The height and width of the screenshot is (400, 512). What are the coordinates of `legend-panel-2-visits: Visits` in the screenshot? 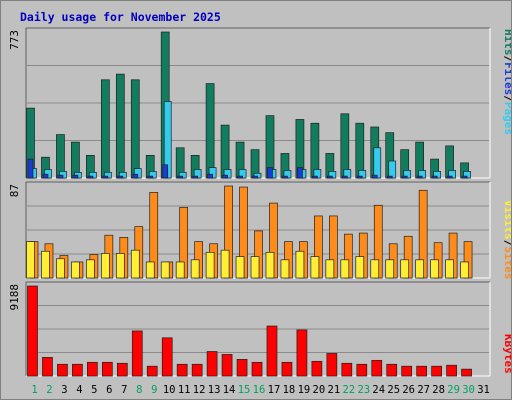 It's located at (506, 220).